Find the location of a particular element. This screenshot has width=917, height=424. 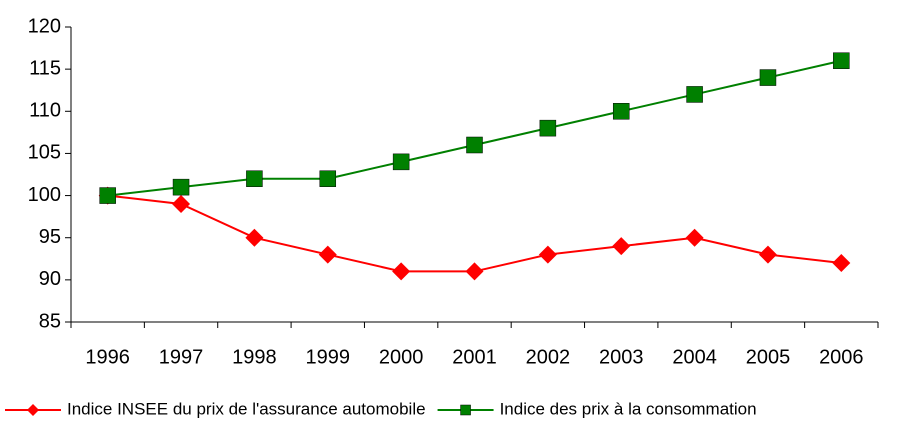

y-tick-label: 100 is located at coordinates (44, 195).